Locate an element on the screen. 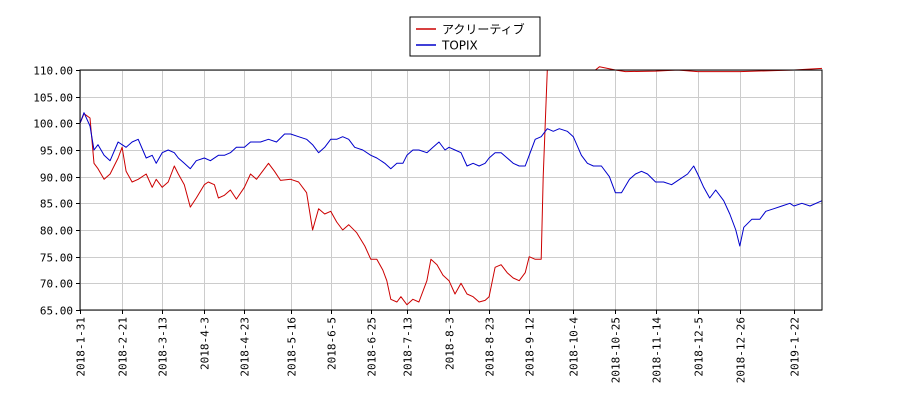 The height and width of the screenshot is (400, 900). x-tick-label: 2018-9-12 is located at coordinates (530, 347).